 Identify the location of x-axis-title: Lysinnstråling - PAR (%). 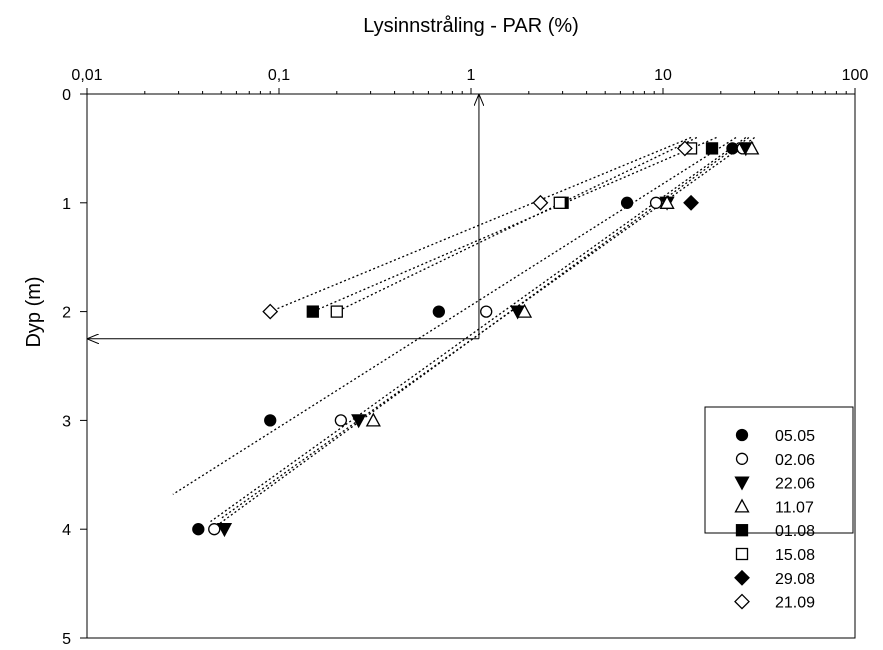
(471, 26).